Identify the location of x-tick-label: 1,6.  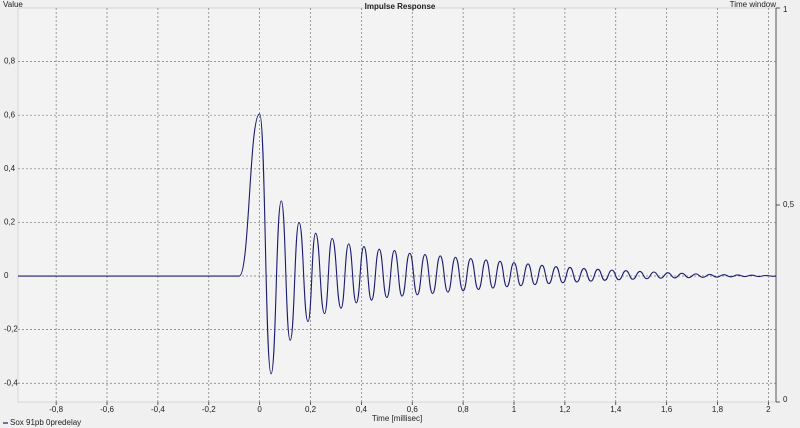
(667, 409).